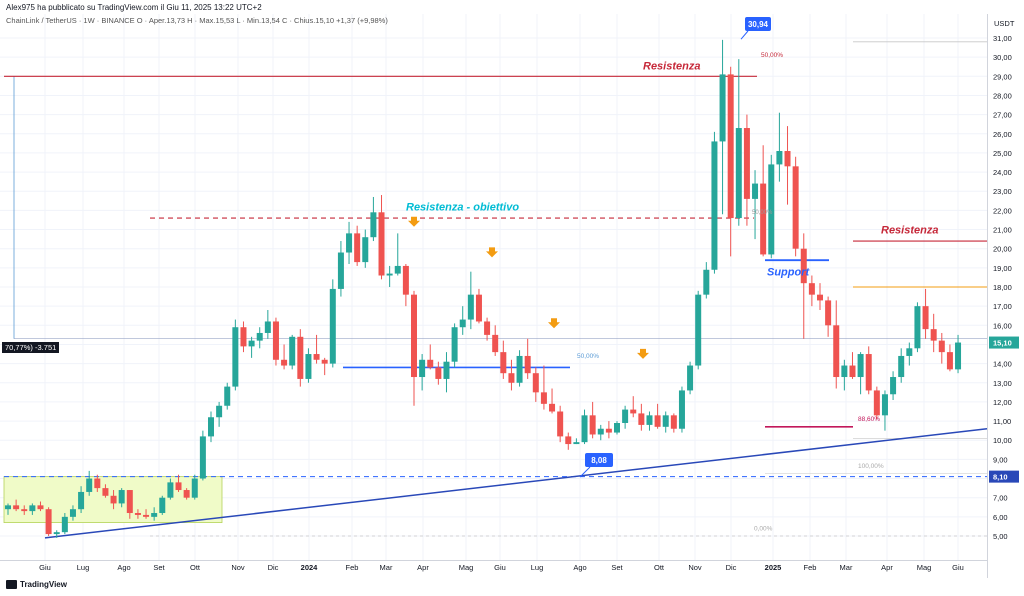 The width and height of the screenshot is (1024, 596). Describe the element at coordinates (1002, 440) in the screenshot. I see `price-tick-label: 10,00` at that location.